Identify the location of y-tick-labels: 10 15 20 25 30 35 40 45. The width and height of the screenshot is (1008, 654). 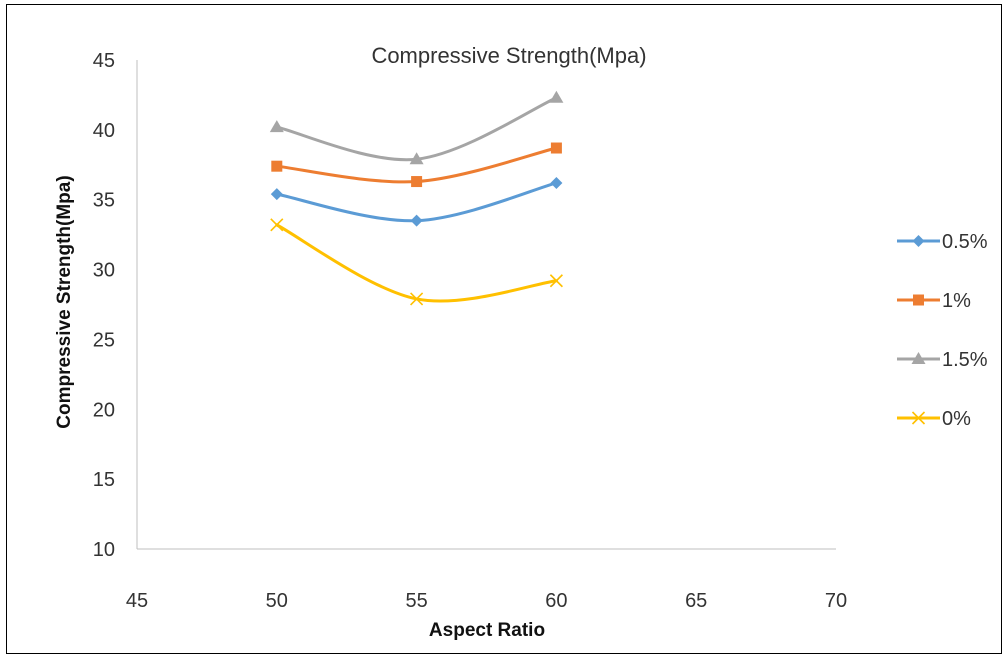
(104, 305).